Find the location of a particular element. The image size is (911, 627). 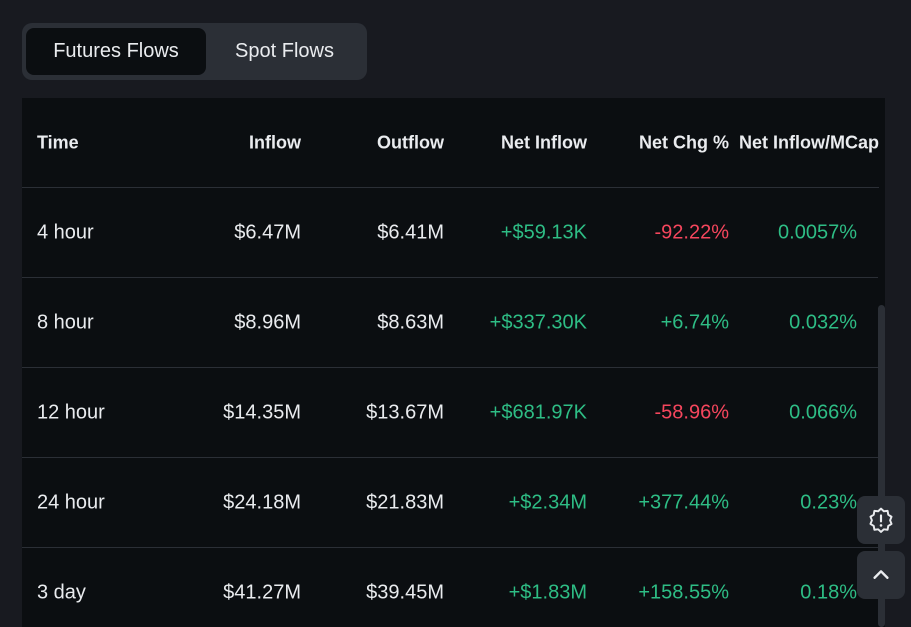

net-inflow-cell: +$337.30K is located at coordinates (538, 322).